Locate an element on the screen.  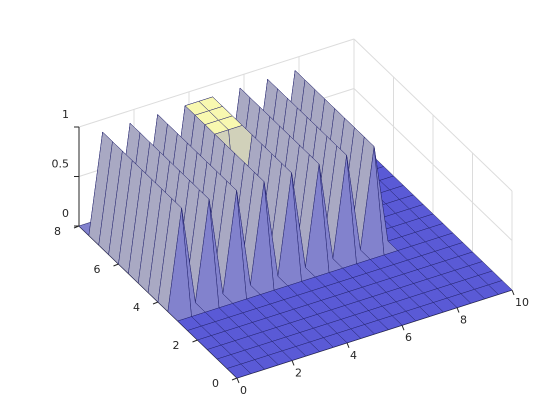
x-tick-label: 10 is located at coordinates (522, 302).